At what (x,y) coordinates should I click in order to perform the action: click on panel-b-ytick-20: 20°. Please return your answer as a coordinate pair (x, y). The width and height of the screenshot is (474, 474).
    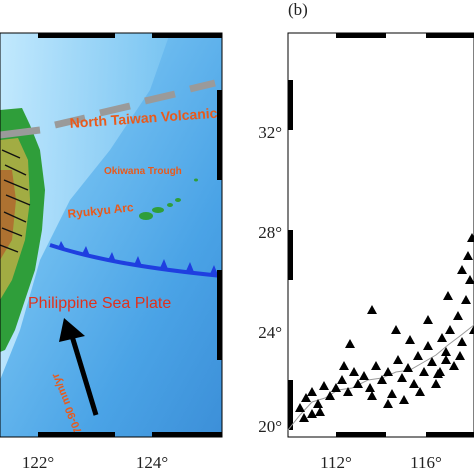
    Looking at the image, I should click on (270, 426).